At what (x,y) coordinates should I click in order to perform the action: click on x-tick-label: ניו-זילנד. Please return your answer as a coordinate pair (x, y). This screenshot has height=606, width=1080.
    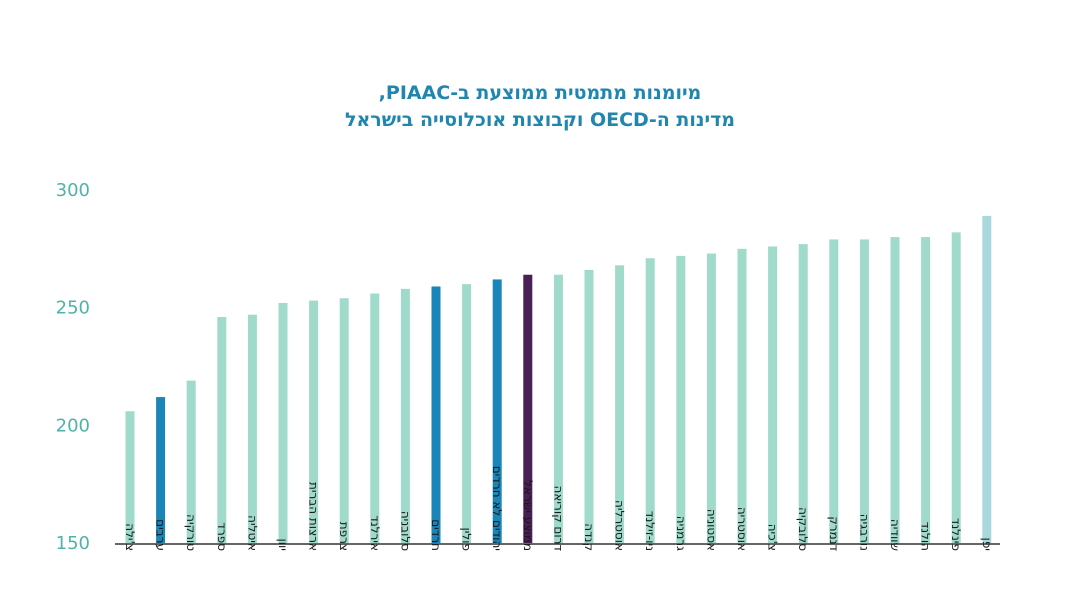
    Looking at the image, I should click on (650, 531).